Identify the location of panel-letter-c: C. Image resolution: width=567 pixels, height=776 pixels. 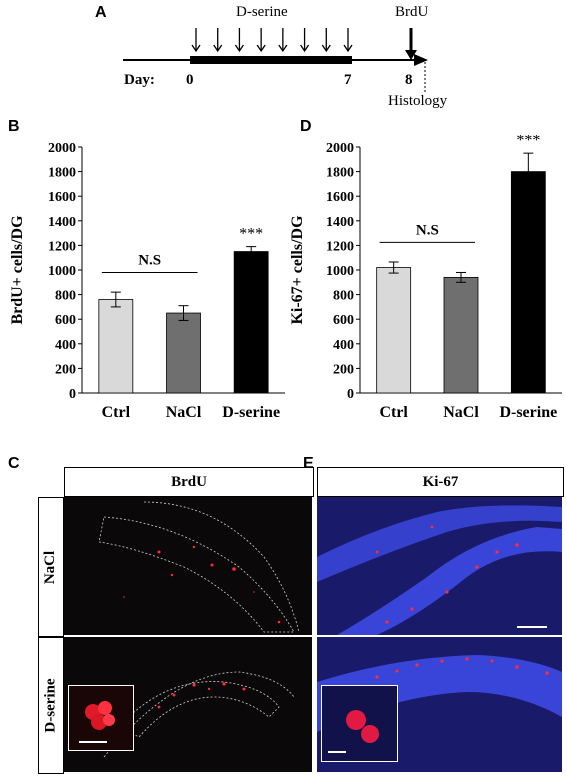
(14, 463).